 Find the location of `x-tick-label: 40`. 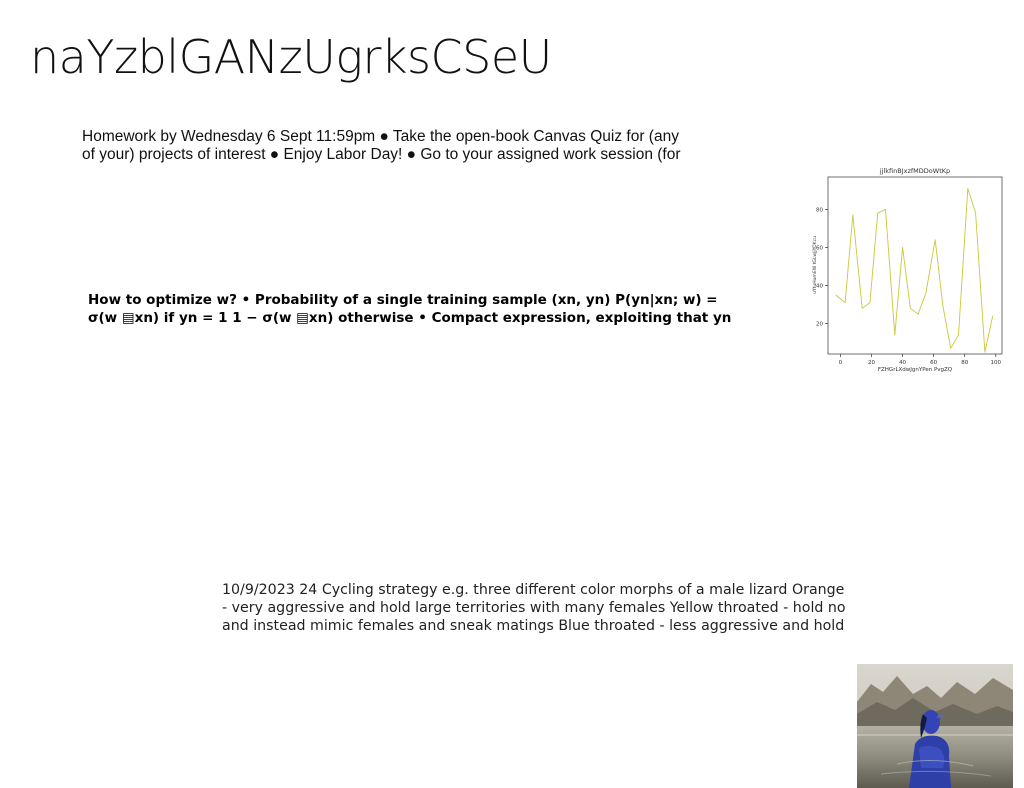

x-tick-label: 40 is located at coordinates (902, 363).